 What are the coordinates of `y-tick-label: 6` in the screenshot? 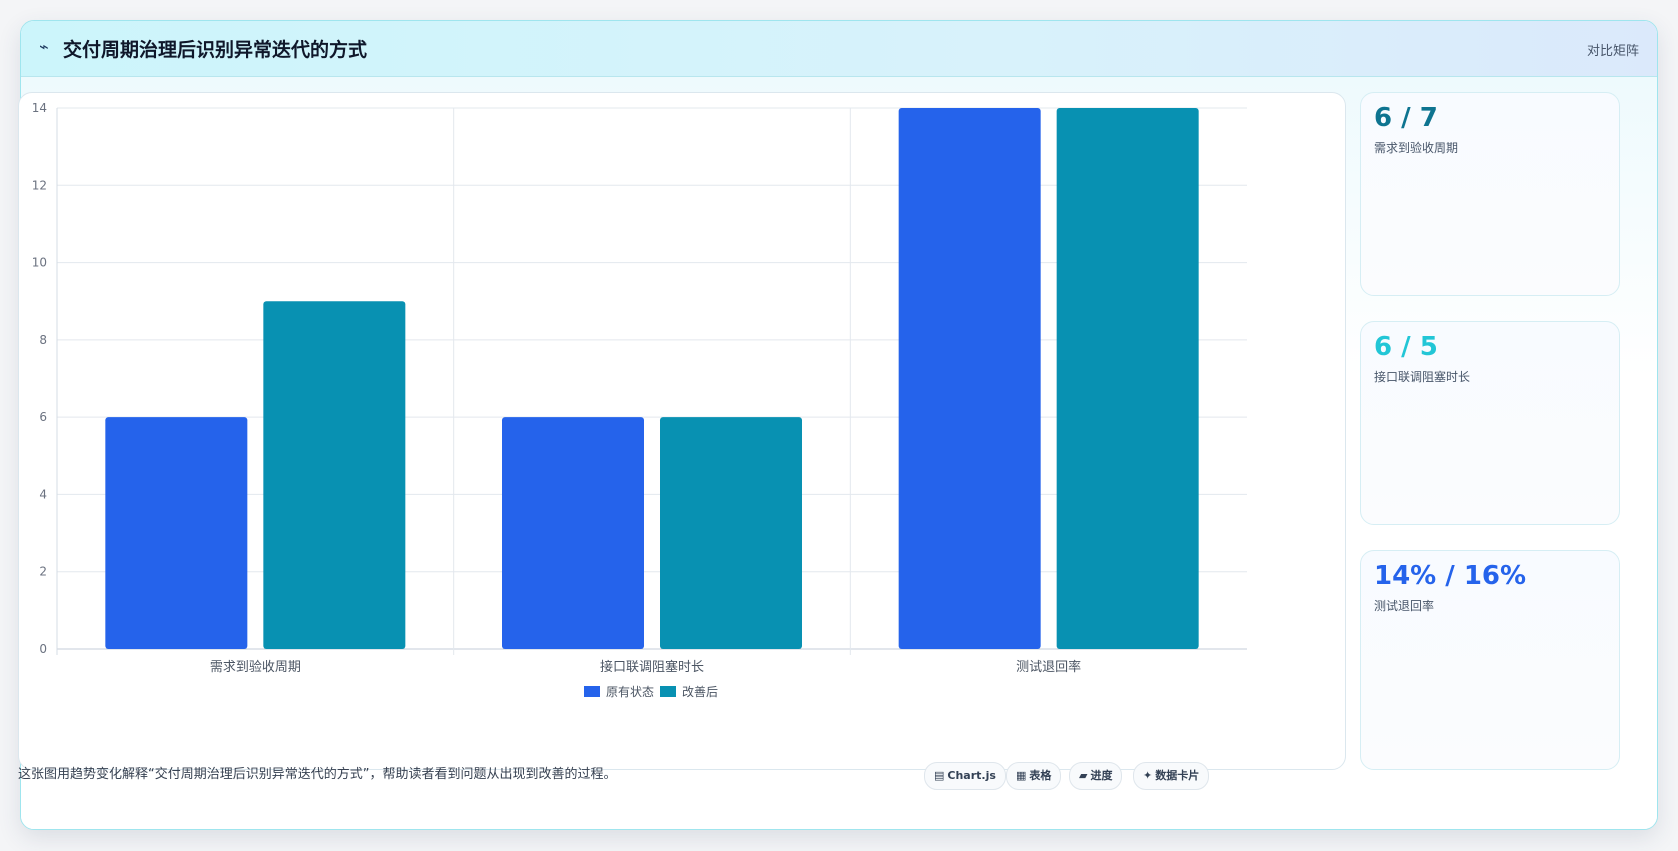 It's located at (43, 417).